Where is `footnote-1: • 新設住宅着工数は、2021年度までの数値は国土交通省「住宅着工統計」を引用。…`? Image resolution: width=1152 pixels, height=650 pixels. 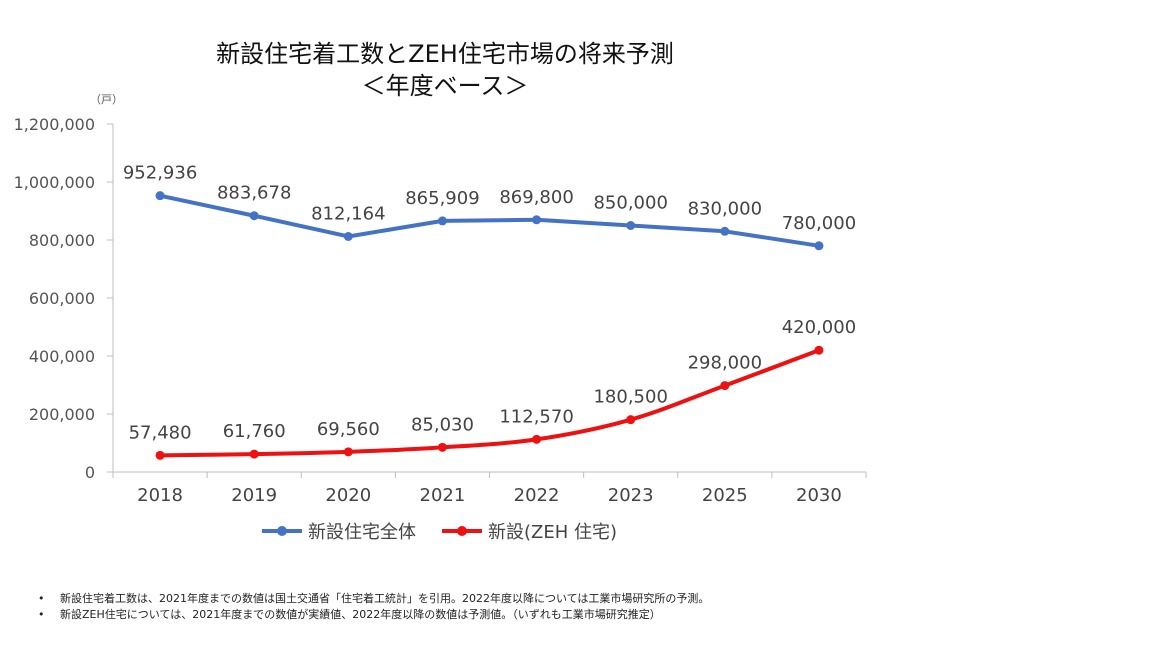 footnote-1: • 新設住宅着工数は、2021年度までの数値は国土交通省「住宅着工統計」を引用。… is located at coordinates (373, 599).